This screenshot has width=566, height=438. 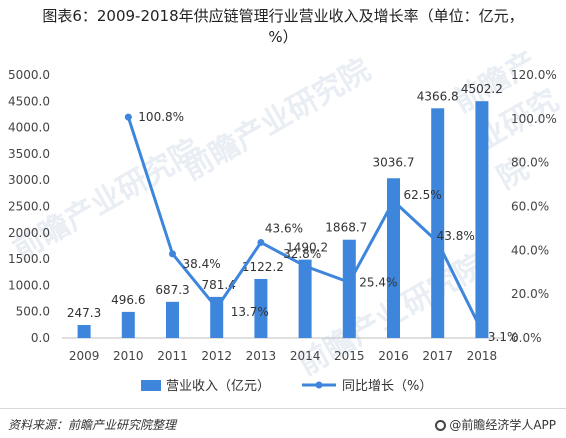 What do you see at coordinates (438, 96) in the screenshot?
I see `bar-data-label: 4366.8` at bounding box center [438, 96].